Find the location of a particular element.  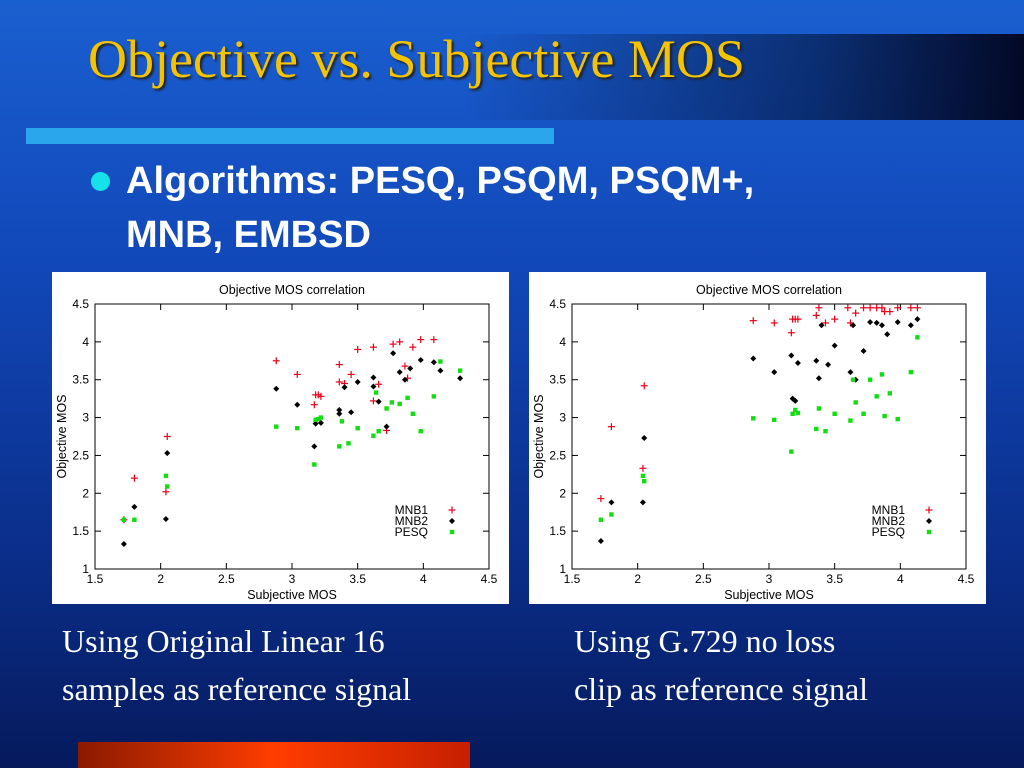

chart-title: Objective MOS correlation is located at coordinates (769, 290).